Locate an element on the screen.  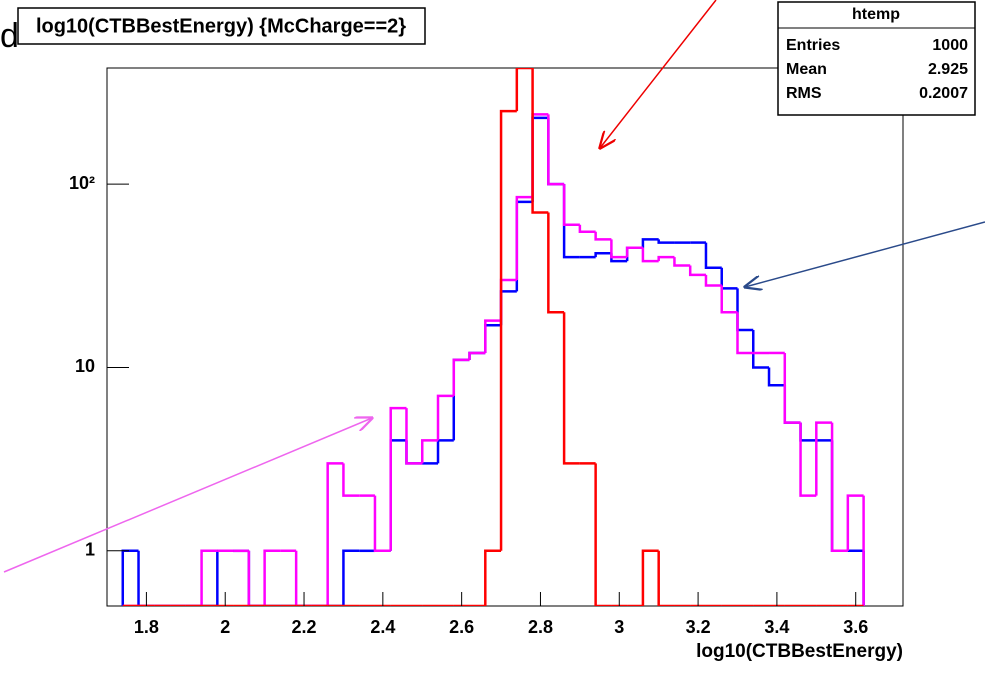
stats-value: 2.925 is located at coordinates (948, 69).